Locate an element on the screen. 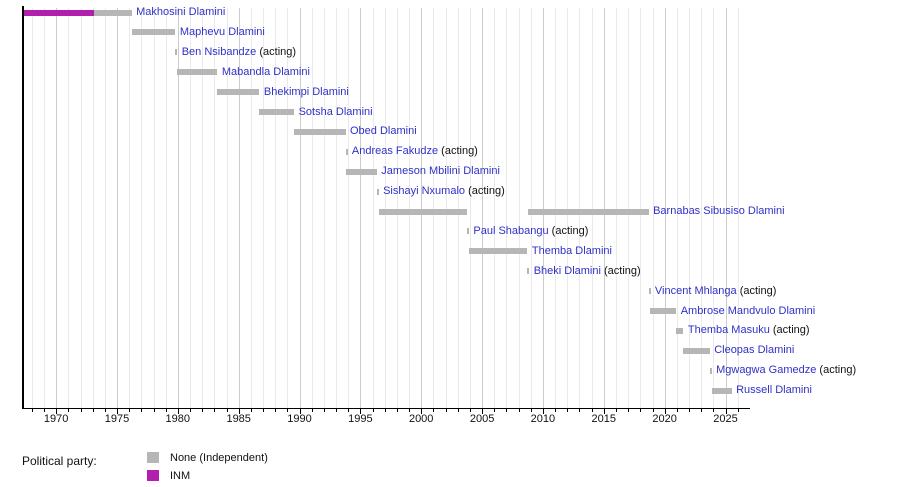  person-link: Paul Shabangu is located at coordinates (511, 230).